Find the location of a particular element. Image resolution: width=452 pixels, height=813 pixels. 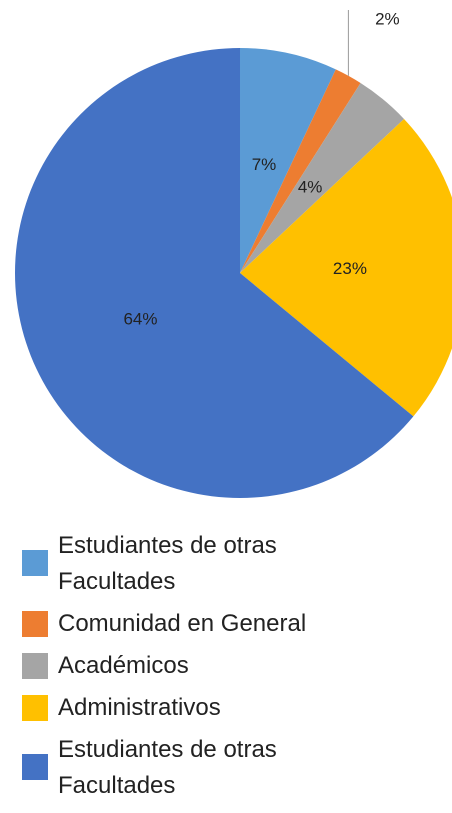

data-label: 23% is located at coordinates (350, 268).